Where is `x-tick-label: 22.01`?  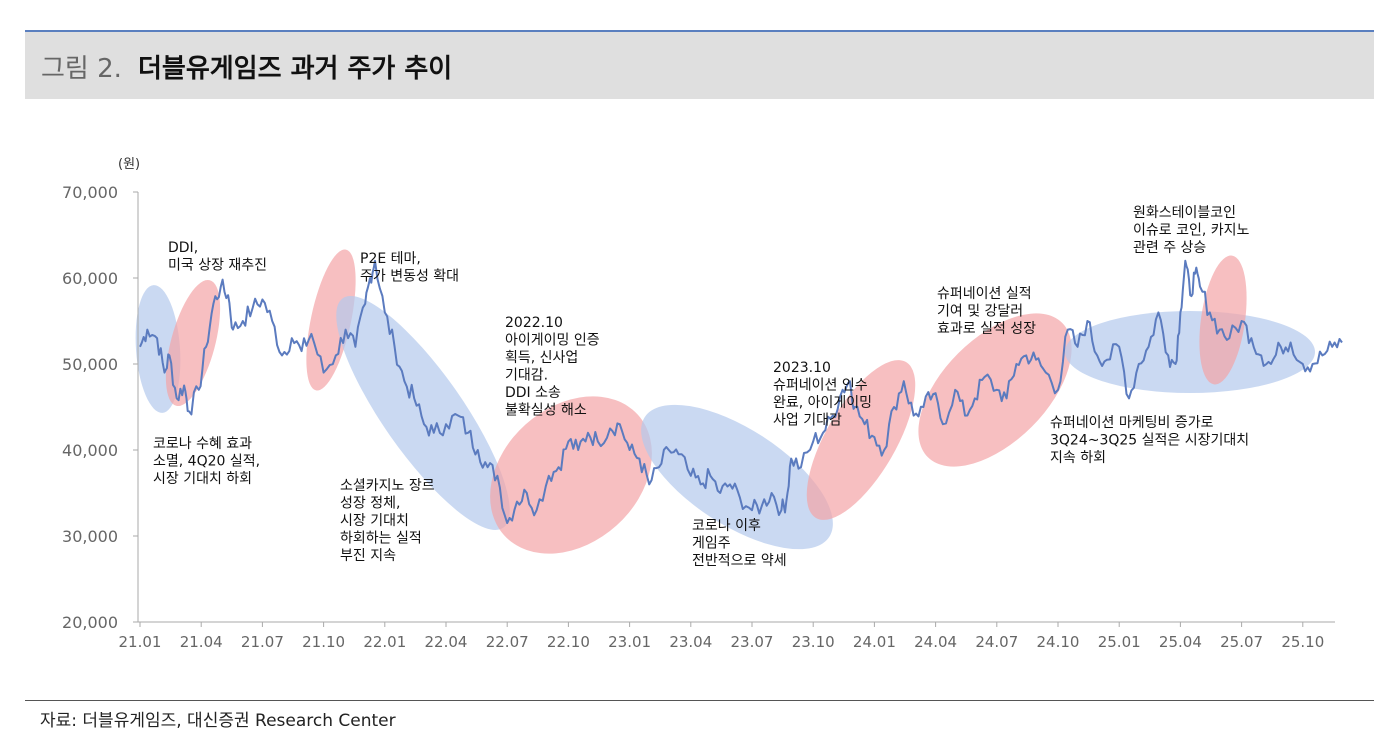 x-tick-label: 22.01 is located at coordinates (384, 642).